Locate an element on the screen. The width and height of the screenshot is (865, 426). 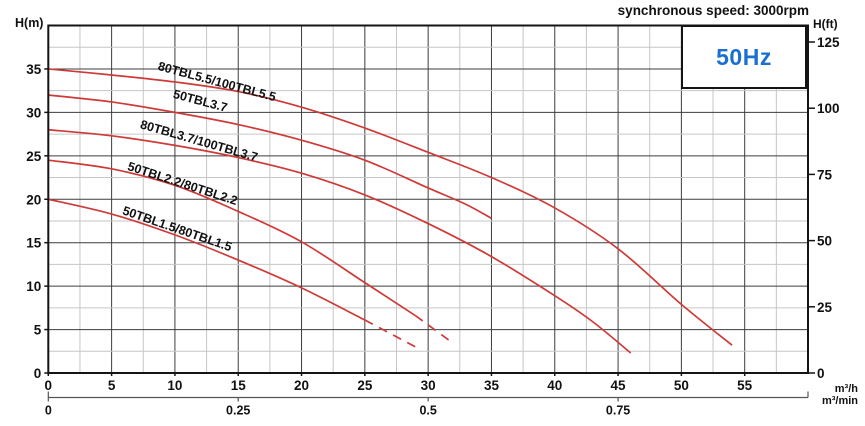
flow-unit-per-hour-label: m³/h is located at coordinates (846, 389).